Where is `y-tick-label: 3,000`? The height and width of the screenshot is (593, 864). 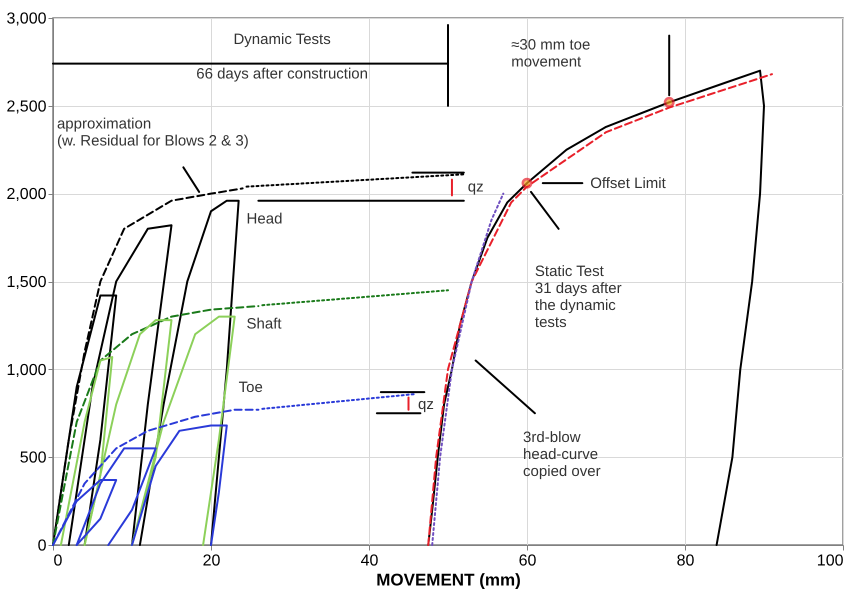 y-tick-label: 3,000 is located at coordinates (26, 19).